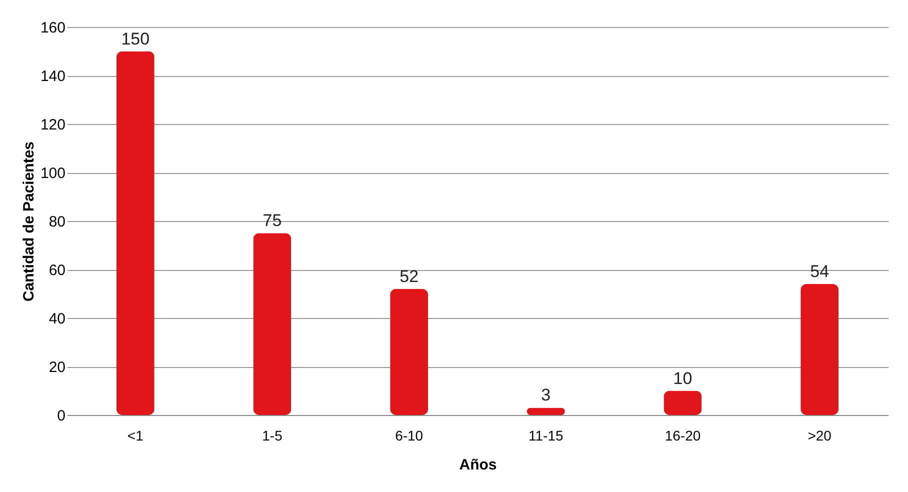  I want to click on y-axis-title: Cantidad de Pacientes, so click(29, 221).